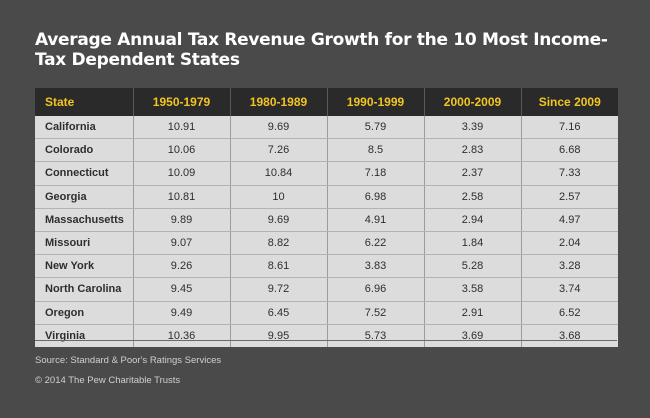 This screenshot has width=650, height=418. What do you see at coordinates (84, 289) in the screenshot?
I see `state-cell: North Carolina` at bounding box center [84, 289].